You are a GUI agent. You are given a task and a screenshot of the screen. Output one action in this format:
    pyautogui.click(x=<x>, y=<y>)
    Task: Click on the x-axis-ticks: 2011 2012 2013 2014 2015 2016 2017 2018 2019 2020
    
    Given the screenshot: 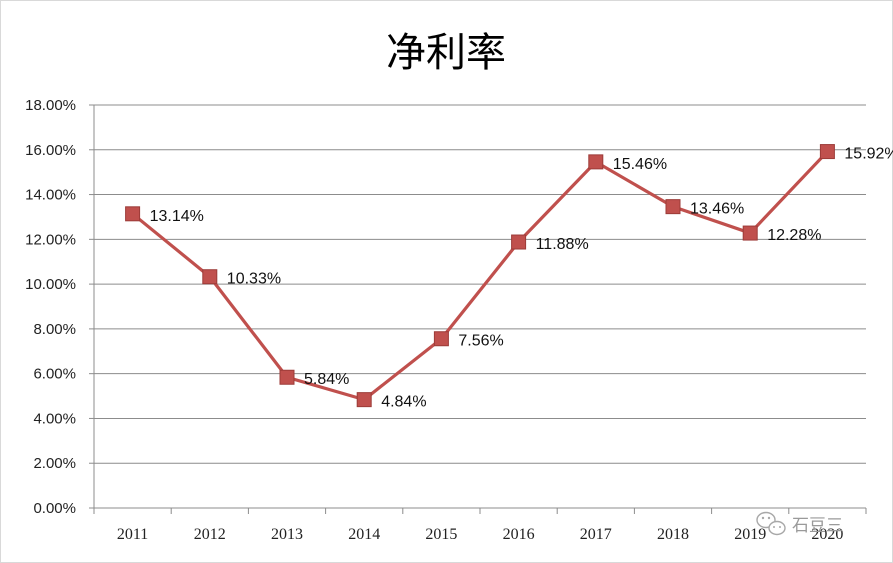 What is the action you would take?
    pyautogui.click(x=480, y=534)
    